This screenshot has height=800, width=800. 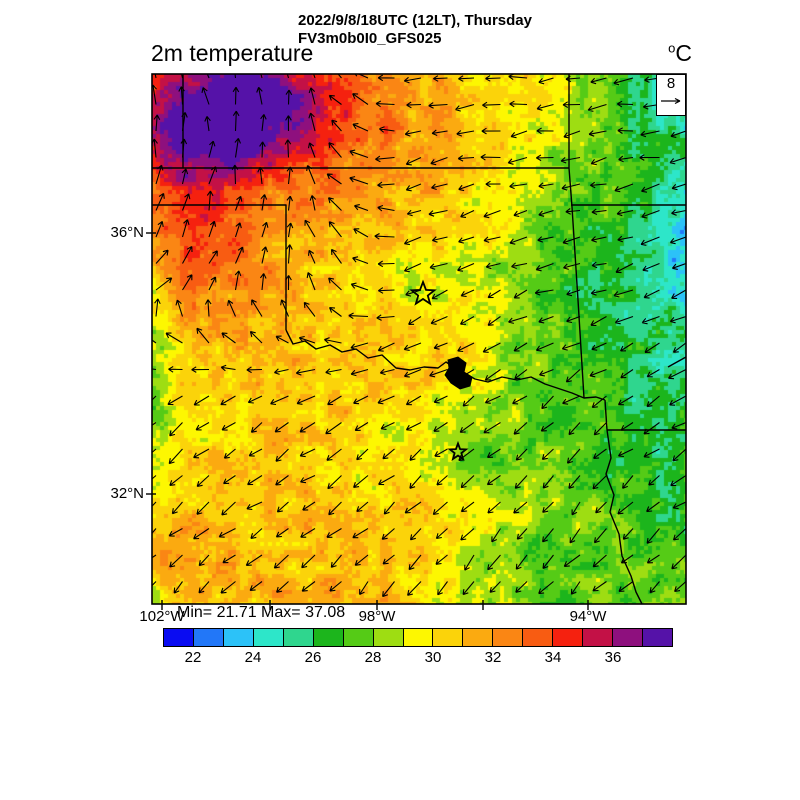 What do you see at coordinates (261, 612) in the screenshot?
I see `minmax-readout: Min= 21.71 Max= 37.08` at bounding box center [261, 612].